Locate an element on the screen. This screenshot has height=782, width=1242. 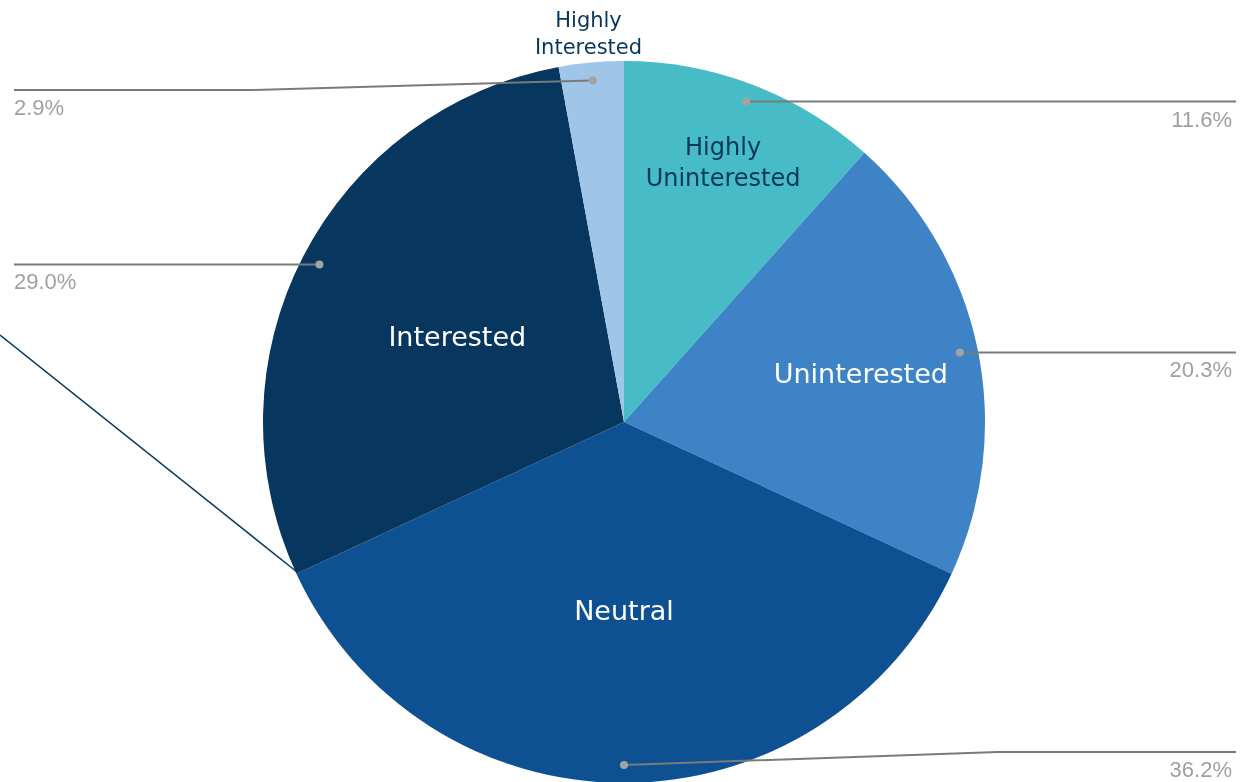
slice-label: Highly Interested is located at coordinates (588, 34).